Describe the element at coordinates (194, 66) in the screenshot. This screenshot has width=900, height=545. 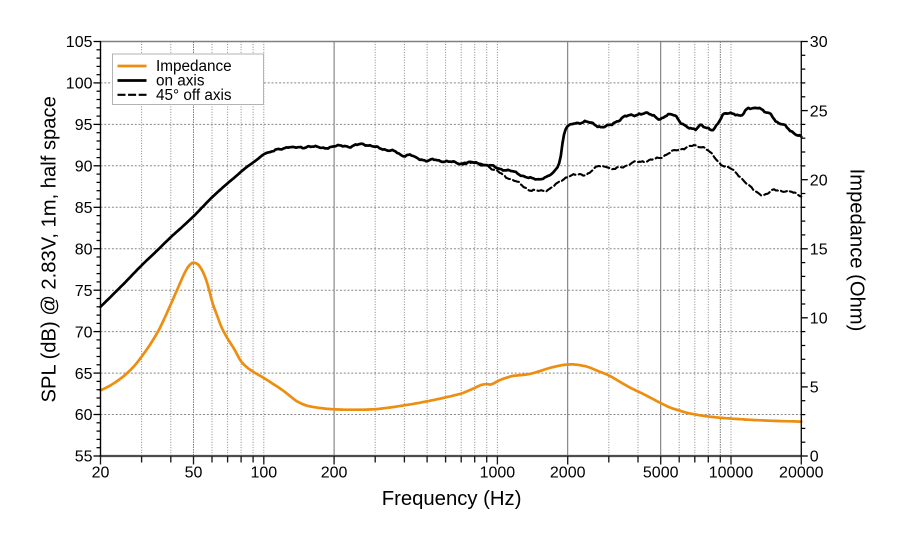
I see `svg-text: Impedance` at that location.